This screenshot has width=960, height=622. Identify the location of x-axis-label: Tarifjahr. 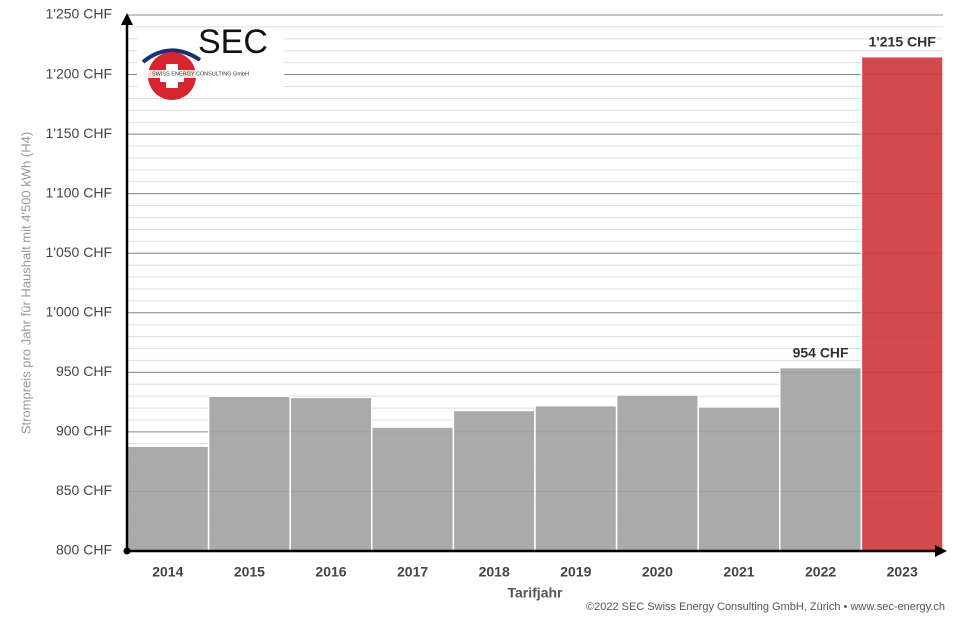
(536, 593).